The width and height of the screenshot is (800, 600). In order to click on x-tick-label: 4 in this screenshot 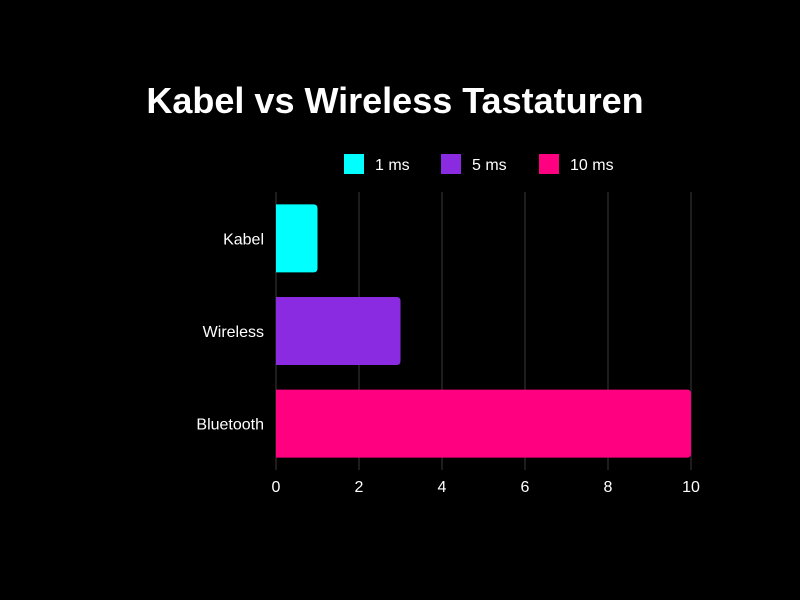, I will do `click(442, 487)`.